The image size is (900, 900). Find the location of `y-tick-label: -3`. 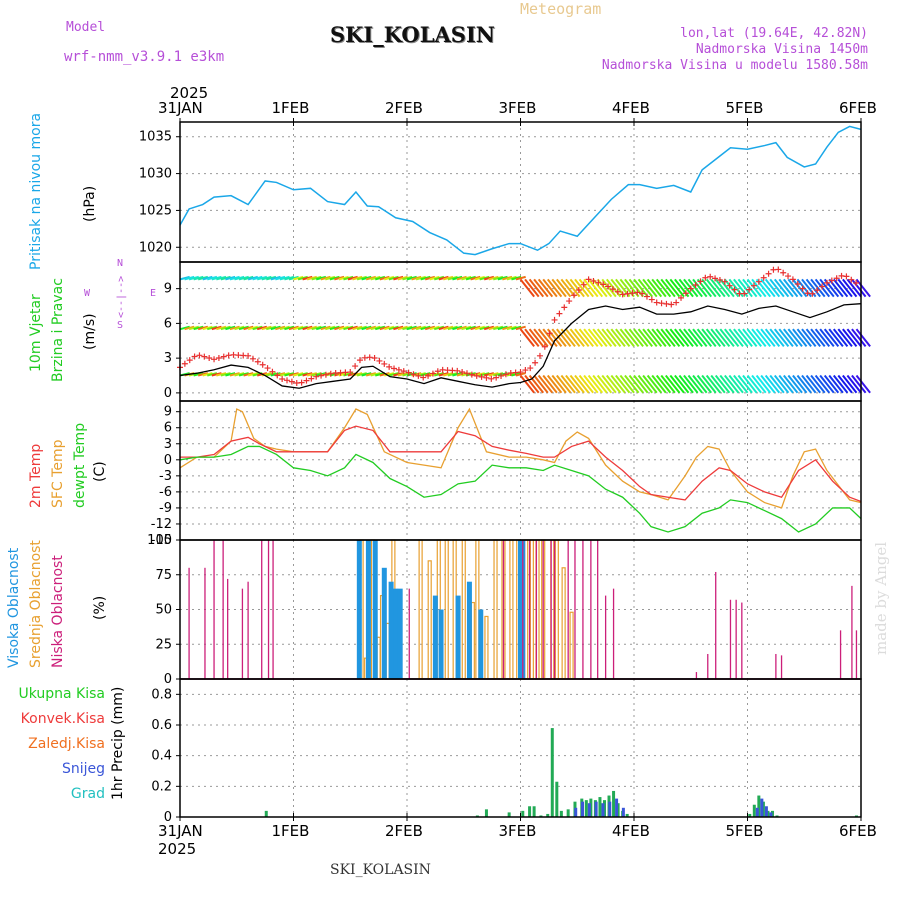

y-tick-label: -3 is located at coordinates (165, 476).